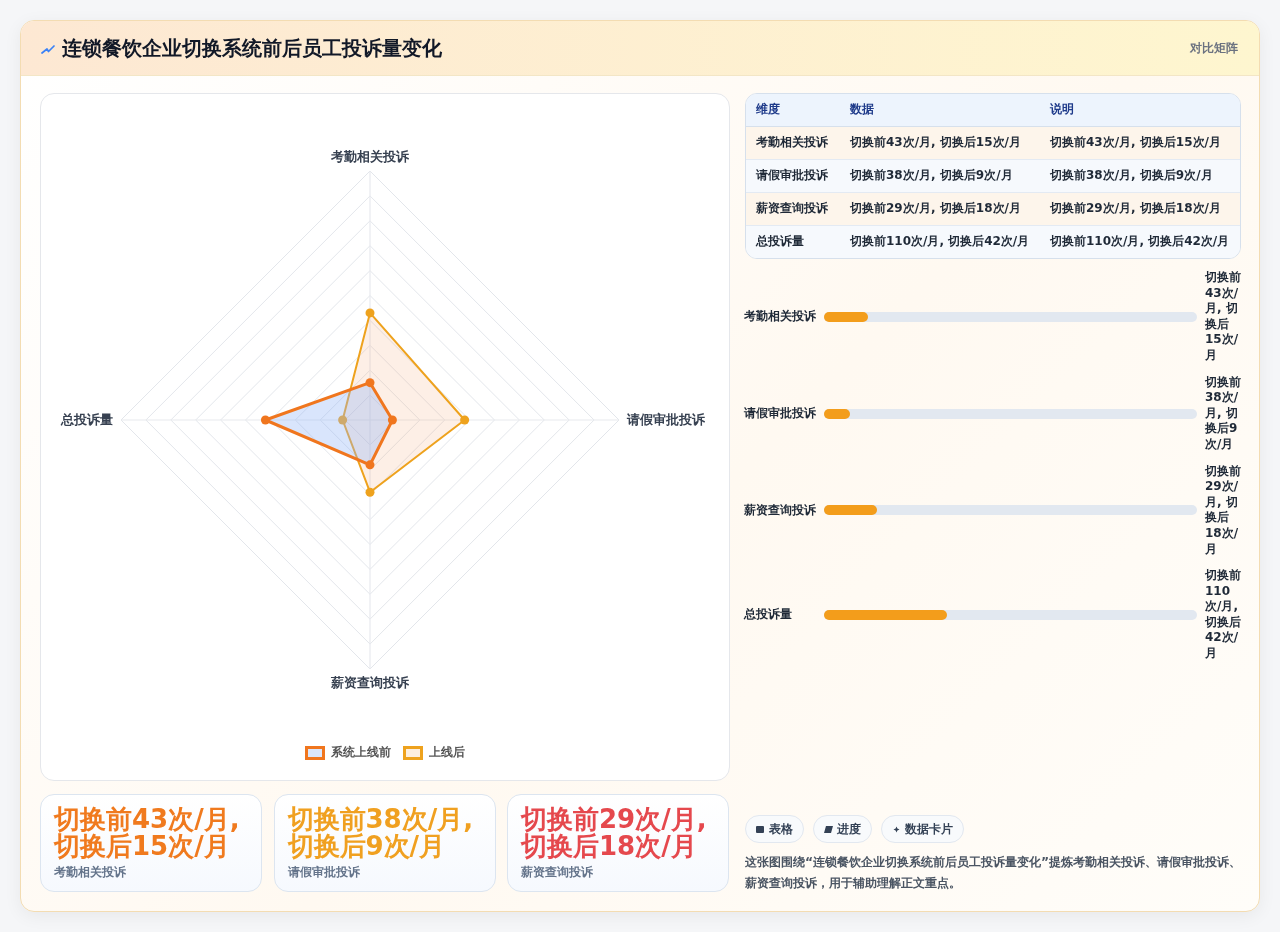  Describe the element at coordinates (780, 317) in the screenshot. I see `y-tick-label: 考勤相关投诉` at that location.